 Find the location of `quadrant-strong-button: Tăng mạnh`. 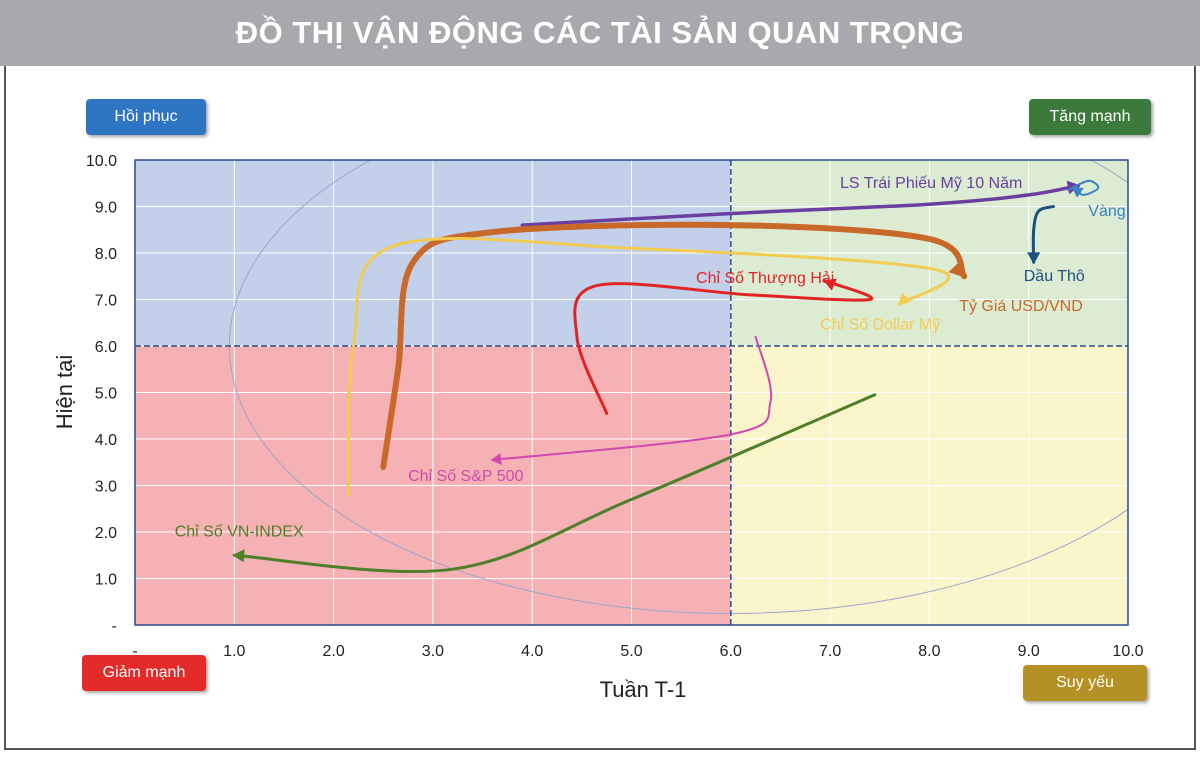

quadrant-strong-button: Tăng mạnh is located at coordinates (1090, 117).